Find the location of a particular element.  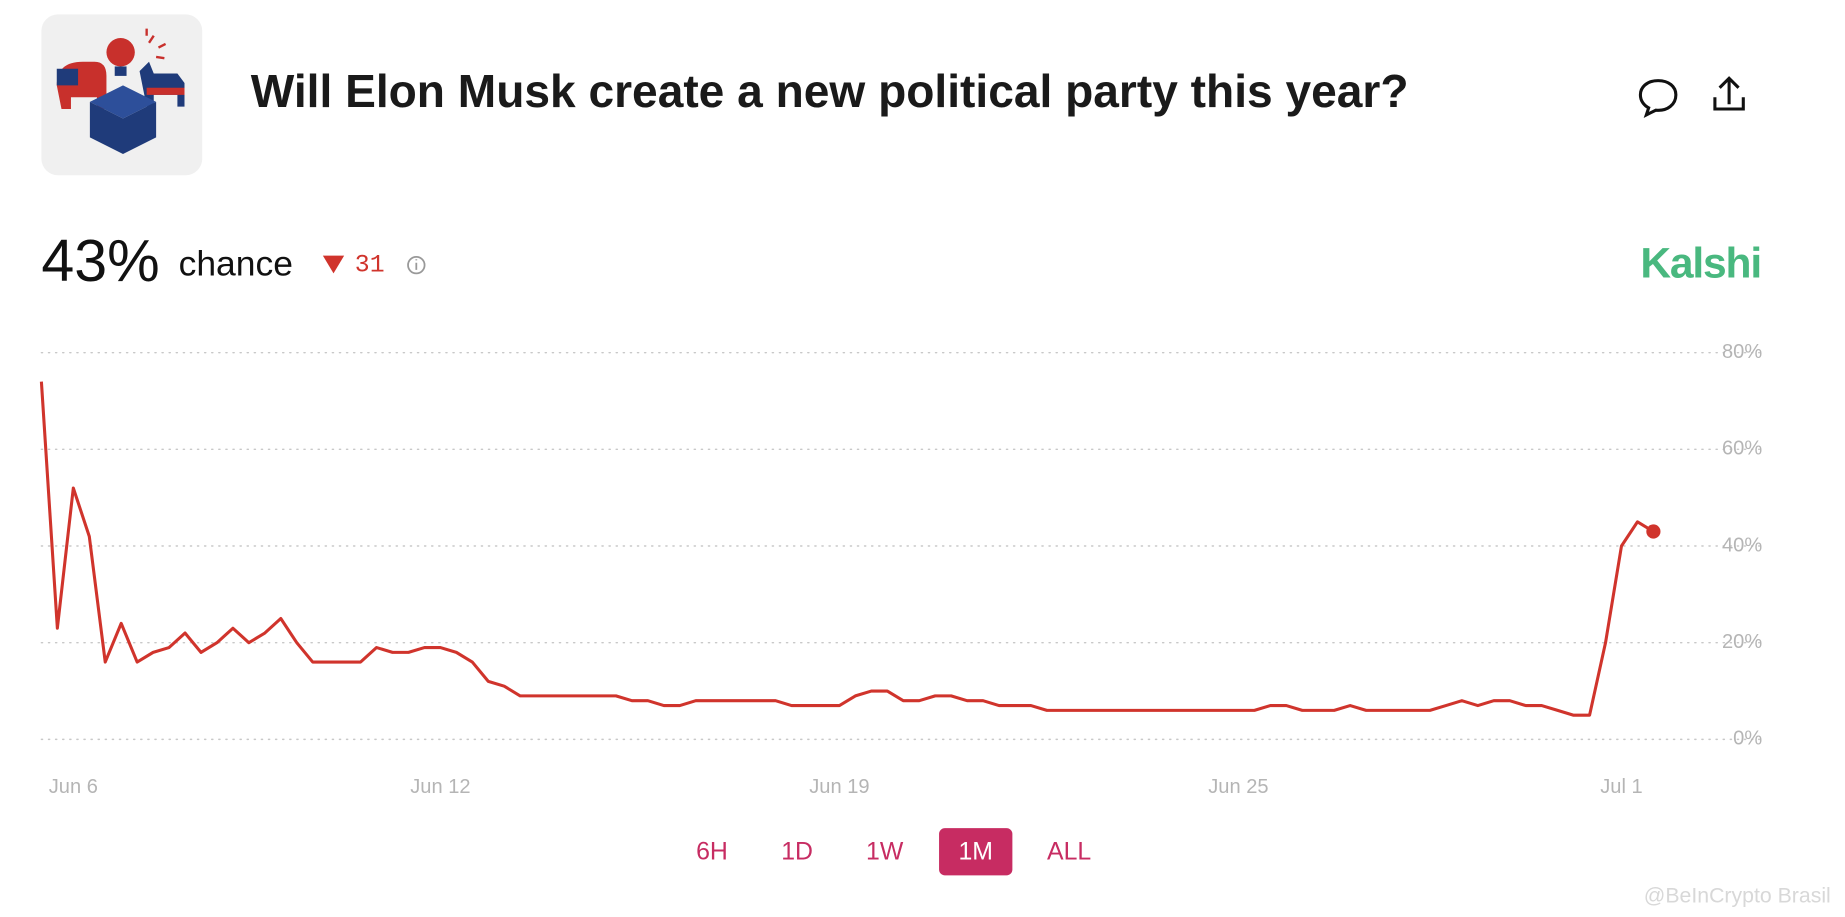

market-icon is located at coordinates (122, 95).